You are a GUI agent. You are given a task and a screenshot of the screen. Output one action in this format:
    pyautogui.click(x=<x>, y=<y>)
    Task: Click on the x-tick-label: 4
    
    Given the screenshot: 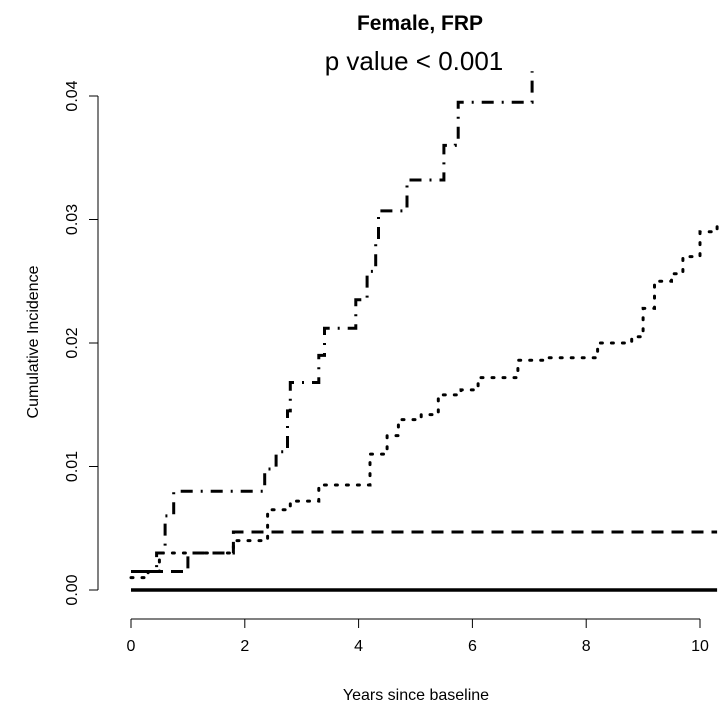 What is the action you would take?
    pyautogui.click(x=358, y=646)
    